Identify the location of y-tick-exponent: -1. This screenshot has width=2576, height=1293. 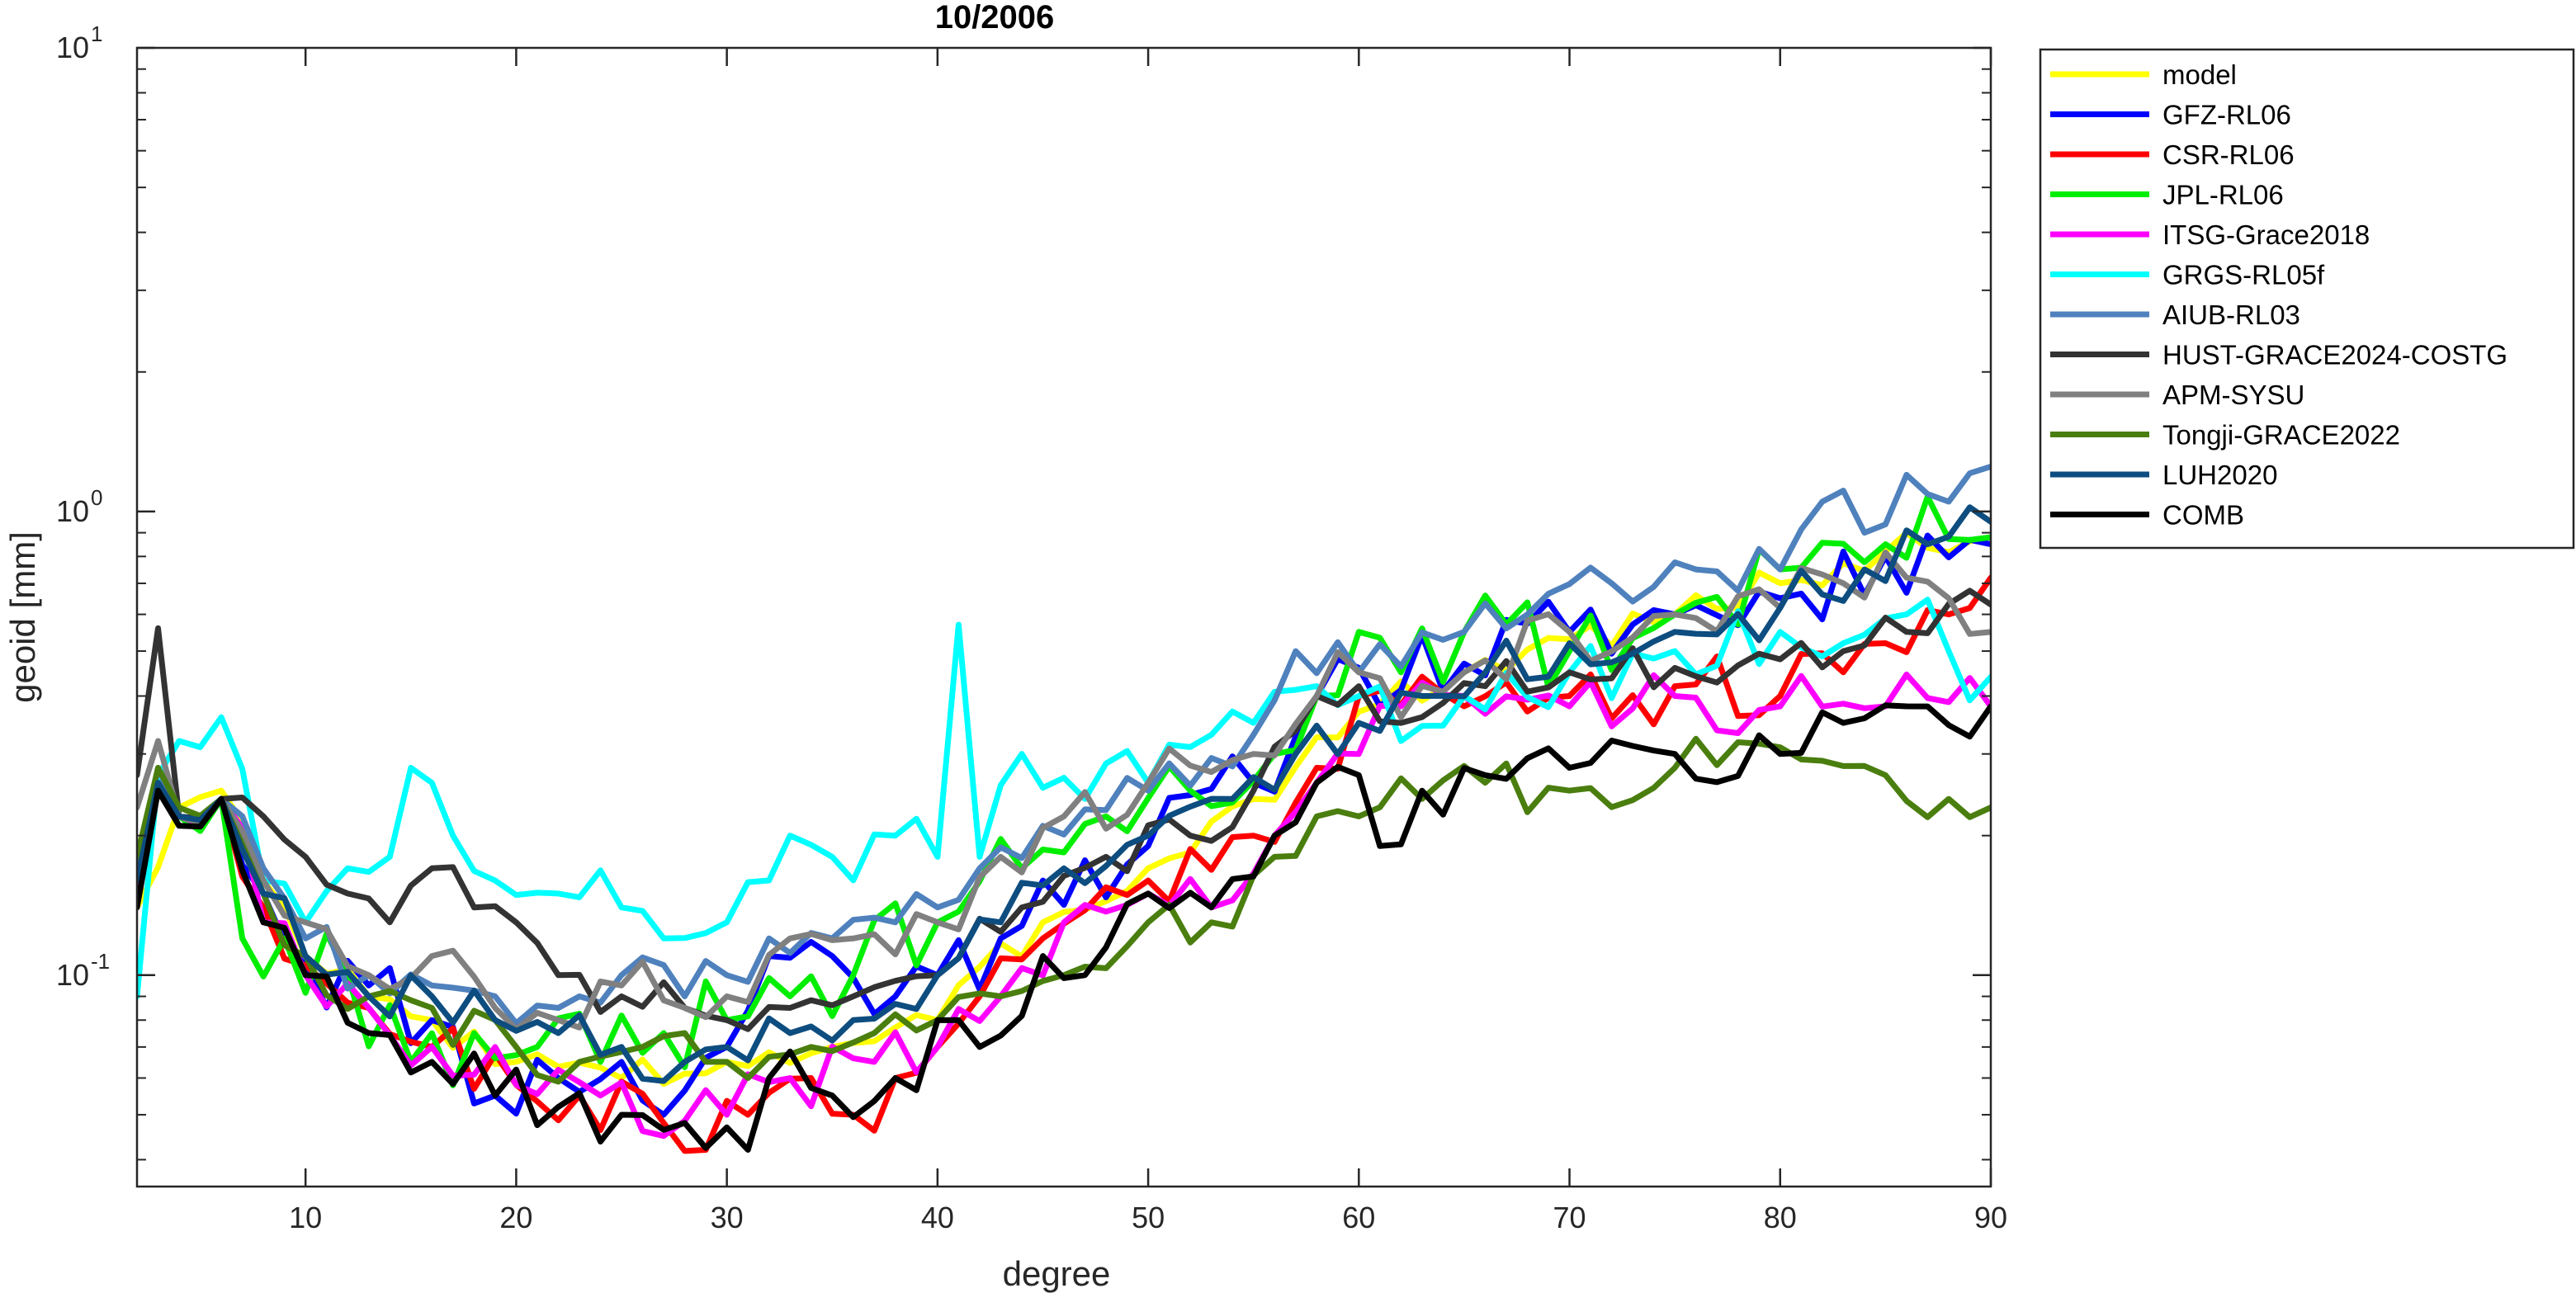
(100, 962).